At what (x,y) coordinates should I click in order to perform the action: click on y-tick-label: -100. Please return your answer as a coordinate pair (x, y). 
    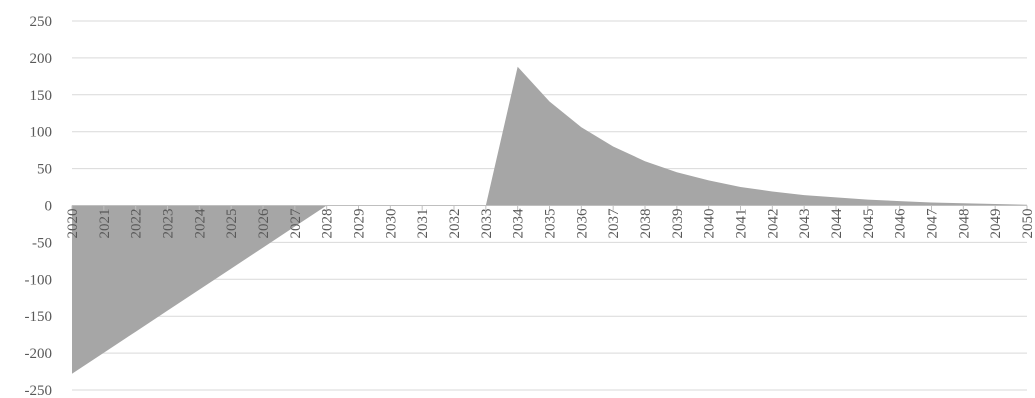
    Looking at the image, I should click on (39, 280).